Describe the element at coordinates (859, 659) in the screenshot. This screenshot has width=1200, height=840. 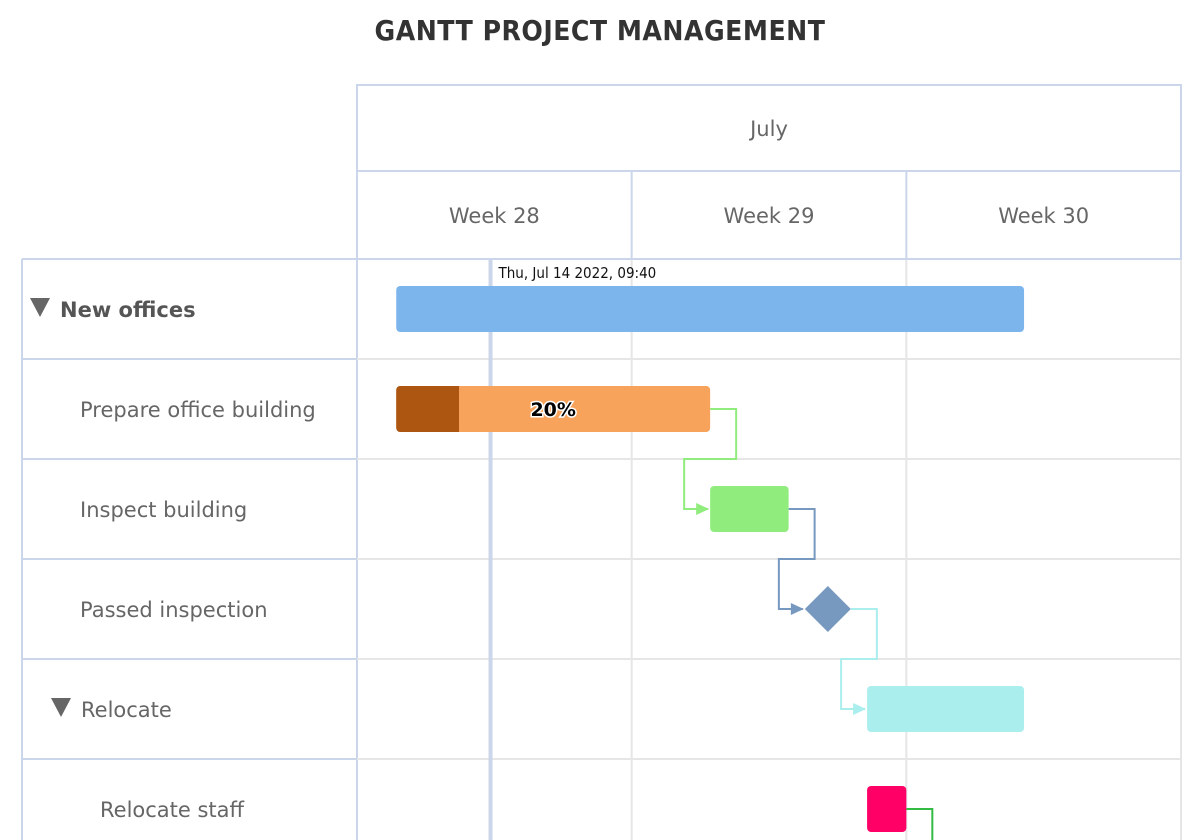
I see `dependency-connector-passed` at that location.